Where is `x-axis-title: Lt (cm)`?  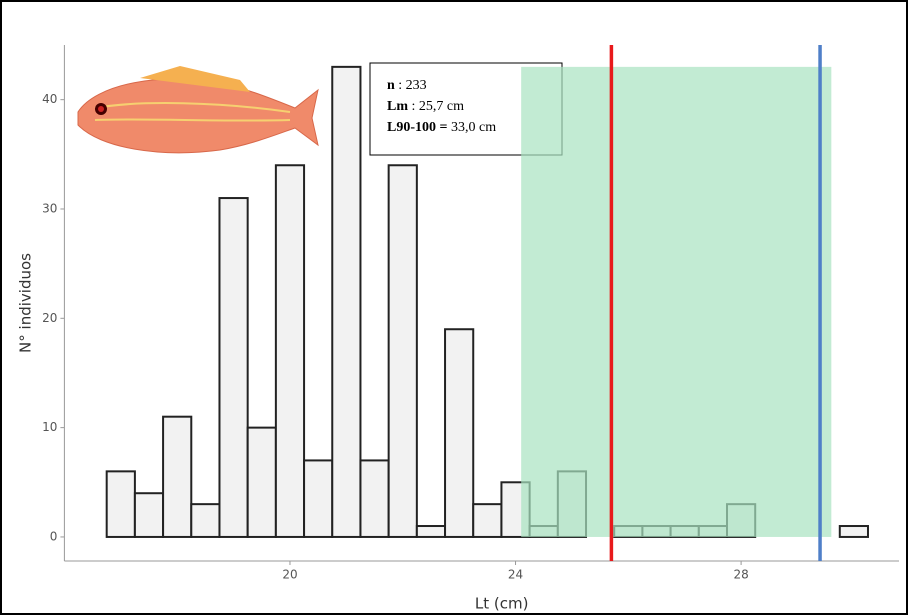
x-axis-title: Lt (cm) is located at coordinates (502, 604).